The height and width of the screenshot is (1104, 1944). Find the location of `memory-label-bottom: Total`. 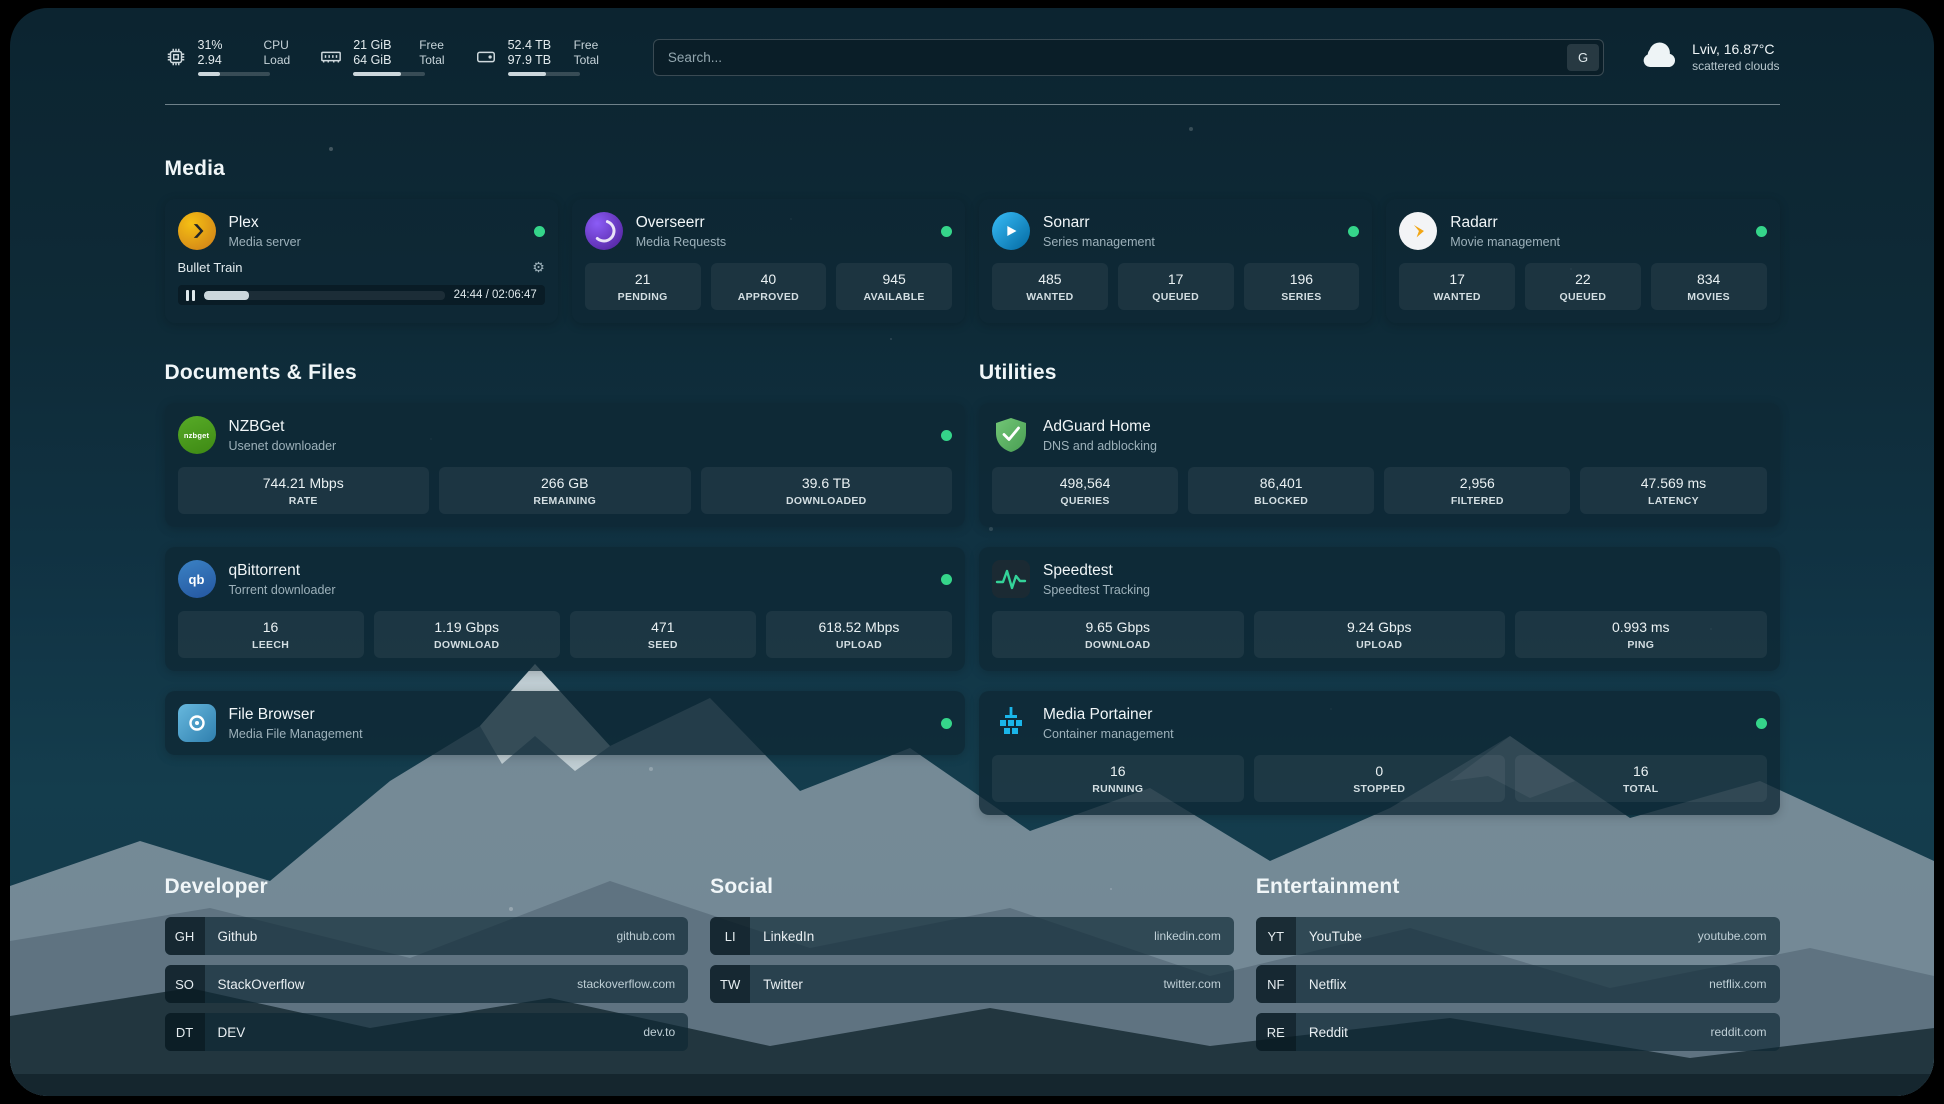

memory-label-bottom: Total is located at coordinates (432, 60).